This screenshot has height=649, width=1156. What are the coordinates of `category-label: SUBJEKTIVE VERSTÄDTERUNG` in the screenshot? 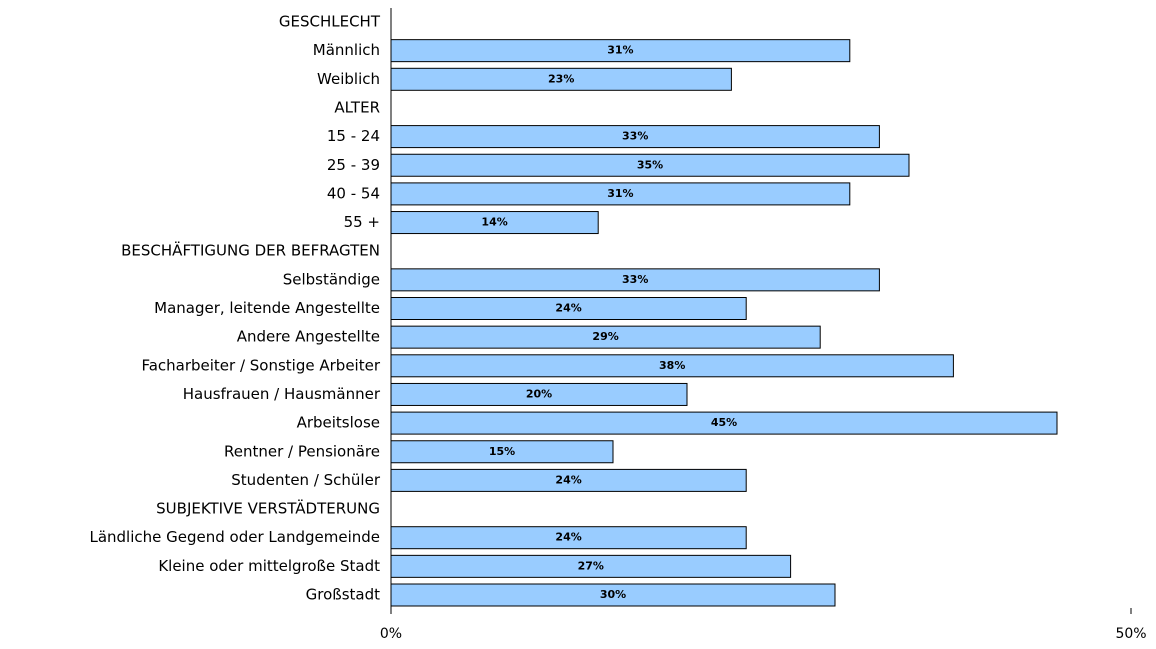 It's located at (268, 508).